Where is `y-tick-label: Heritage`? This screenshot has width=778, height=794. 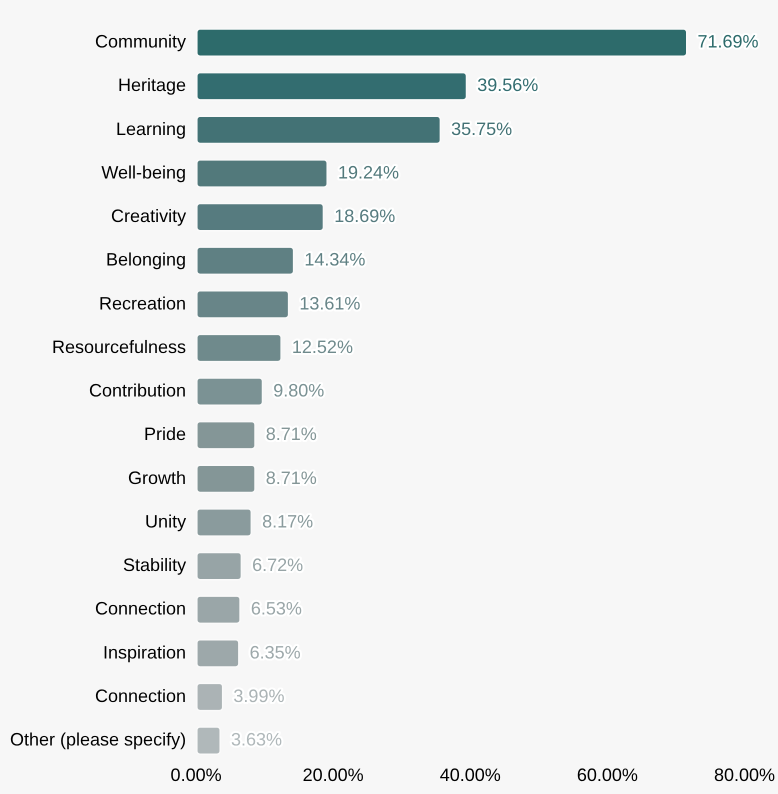 y-tick-label: Heritage is located at coordinates (152, 85).